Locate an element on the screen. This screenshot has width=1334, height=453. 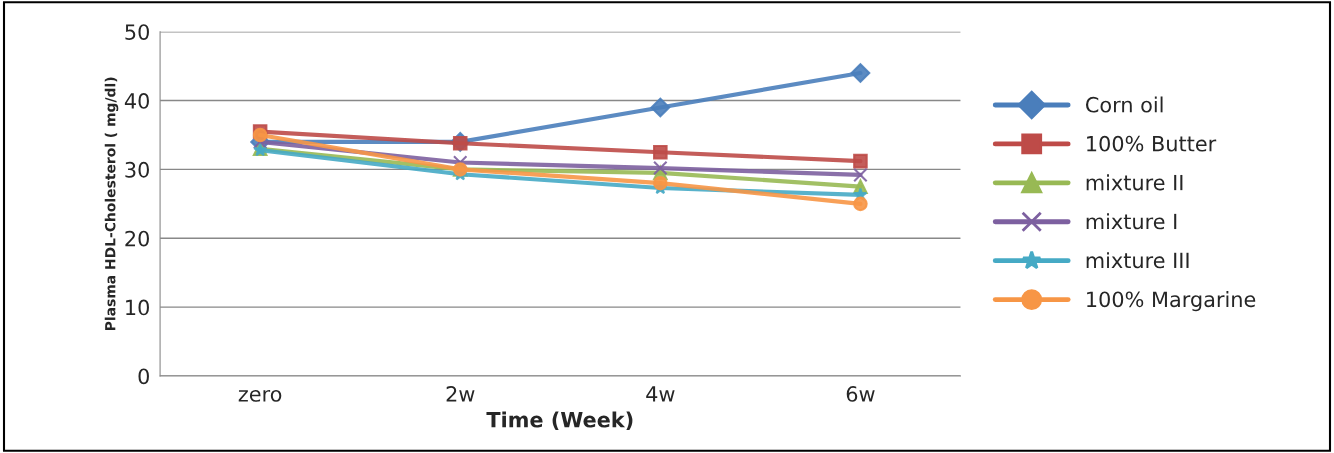
legend-label: 100% Butter is located at coordinates (1152, 143).